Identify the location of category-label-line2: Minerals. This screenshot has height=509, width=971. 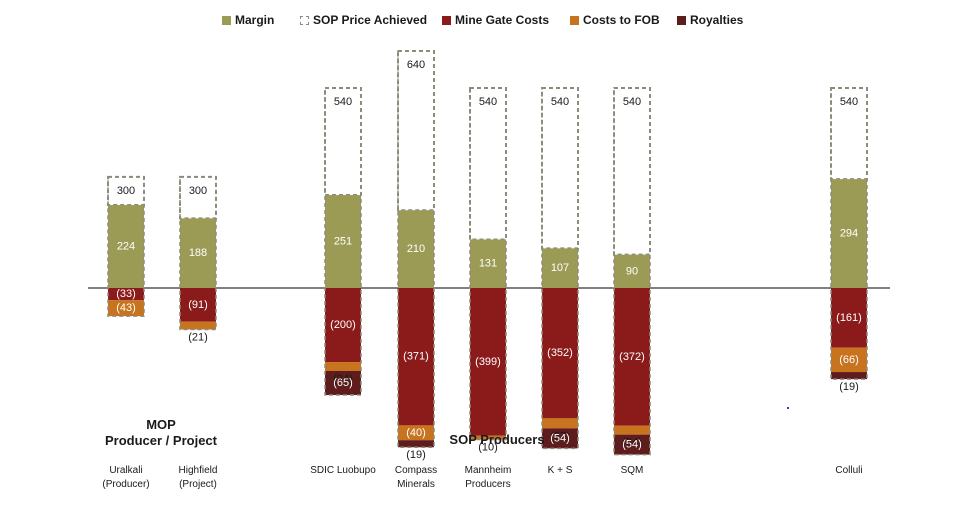
(416, 484).